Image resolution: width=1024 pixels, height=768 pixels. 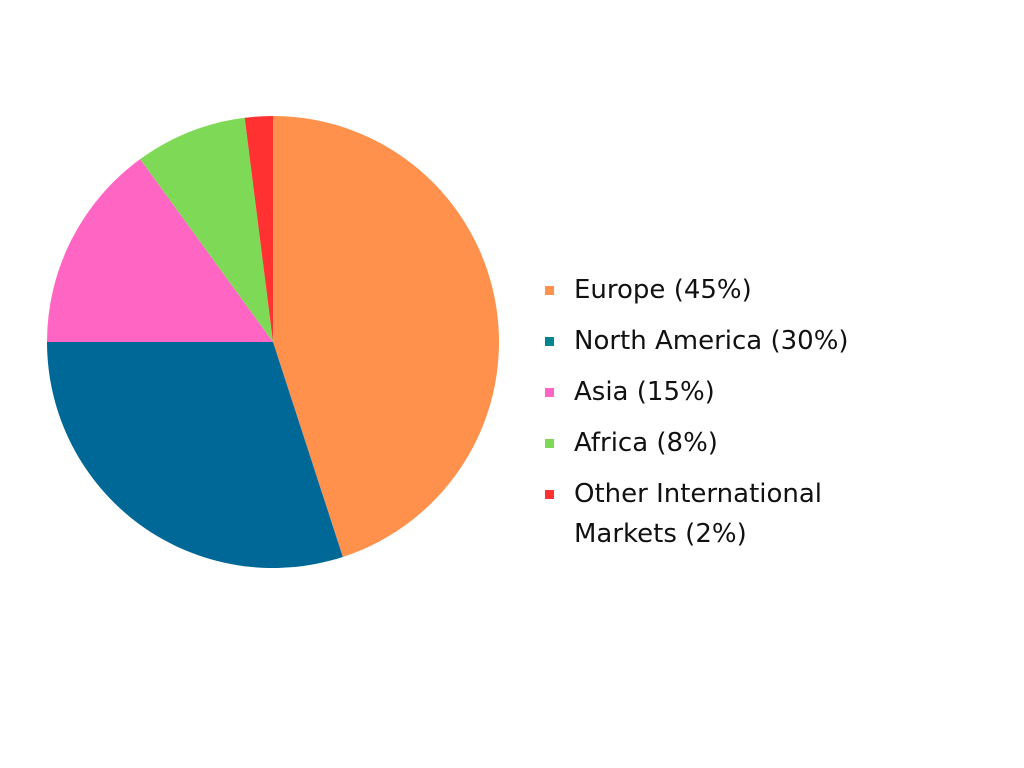 What do you see at coordinates (725, 443) in the screenshot?
I see `legend-item-africa: Africa (8%)` at bounding box center [725, 443].